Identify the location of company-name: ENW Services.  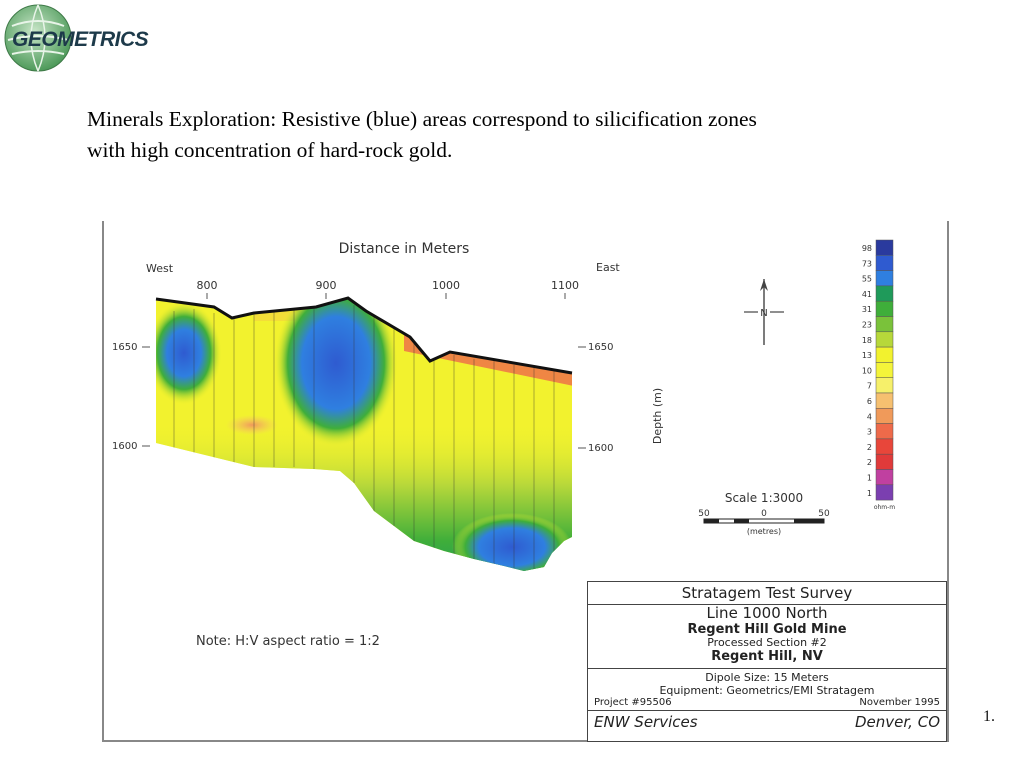
(646, 722).